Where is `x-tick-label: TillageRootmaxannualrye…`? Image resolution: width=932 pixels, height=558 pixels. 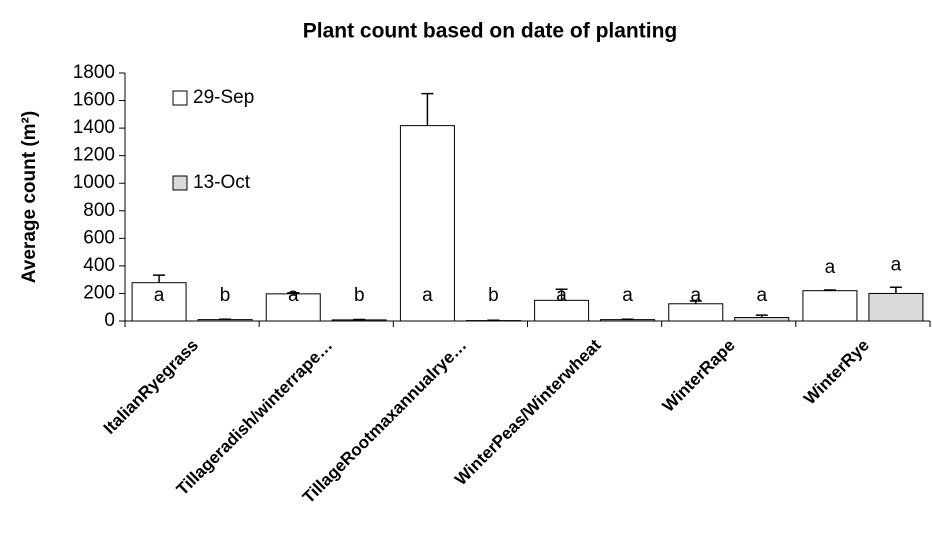
x-tick-label: TillageRootmaxannualrye… is located at coordinates (385, 422).